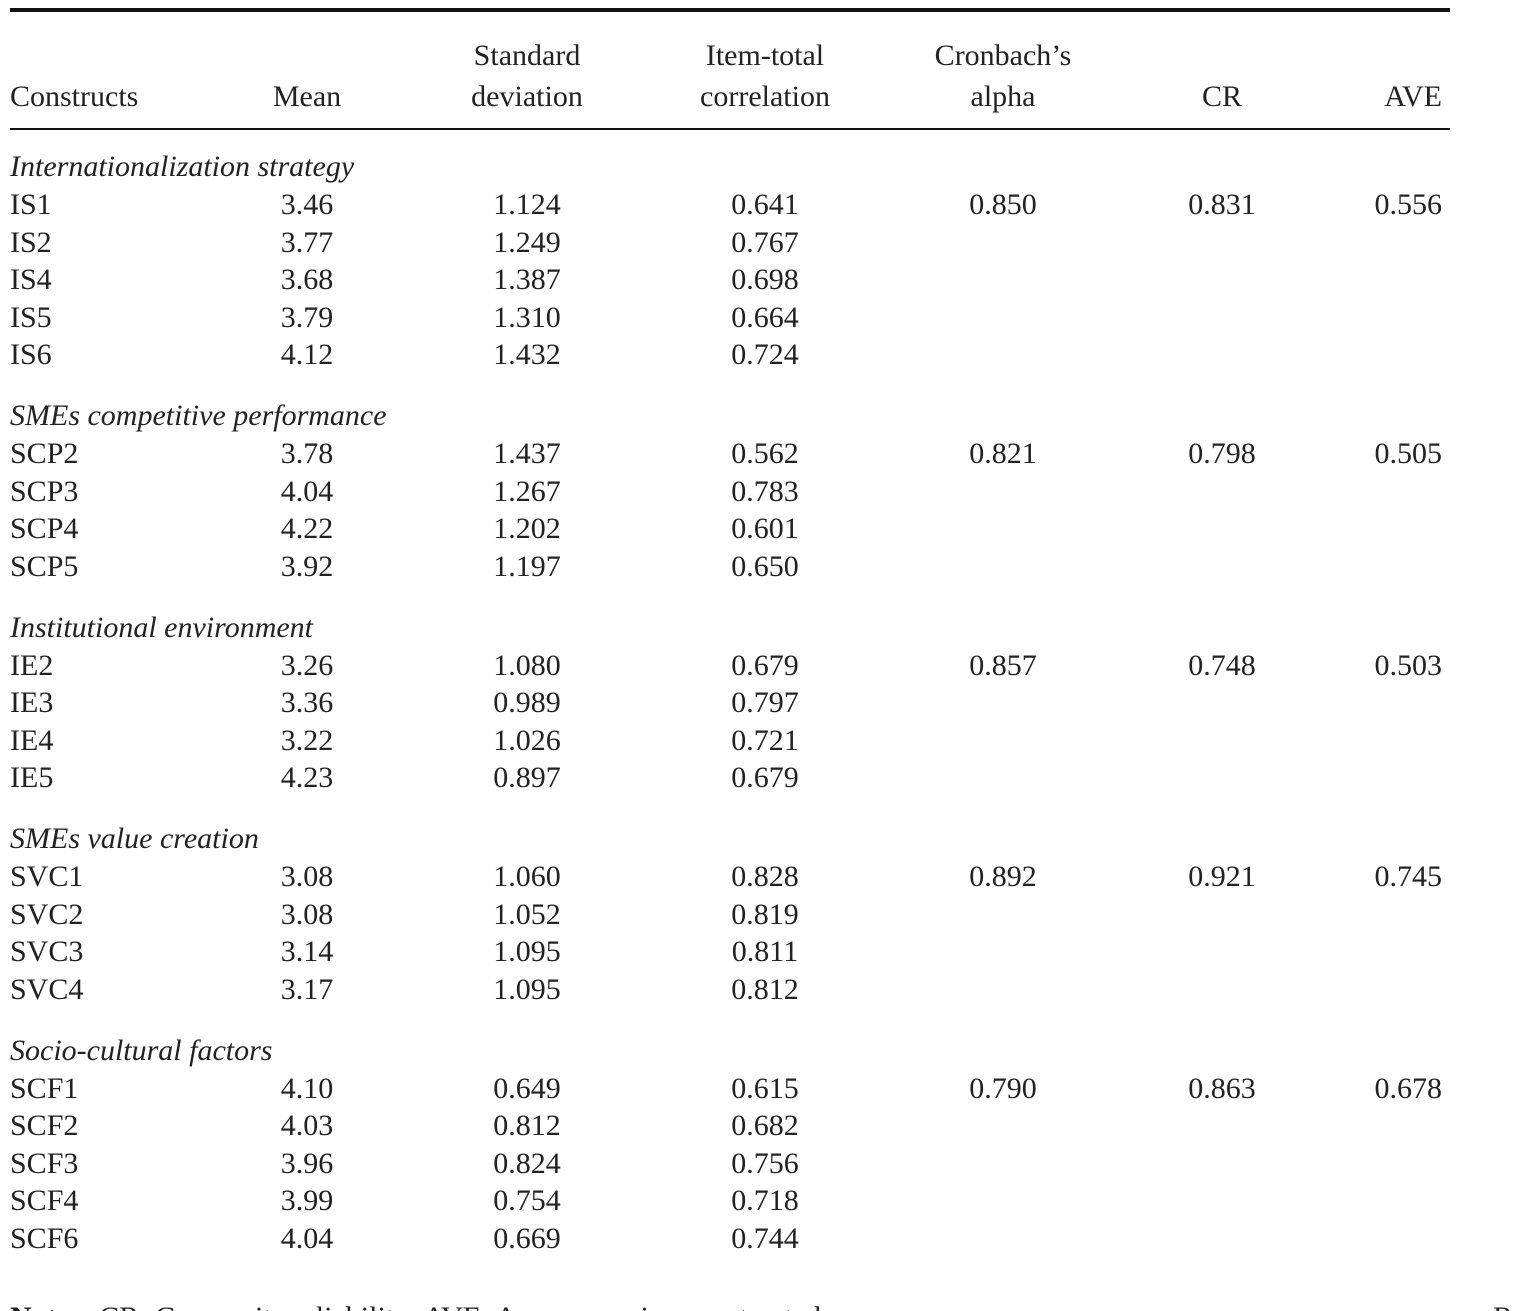 The image size is (1523, 1311). I want to click on cell: 1.052, so click(527, 914).